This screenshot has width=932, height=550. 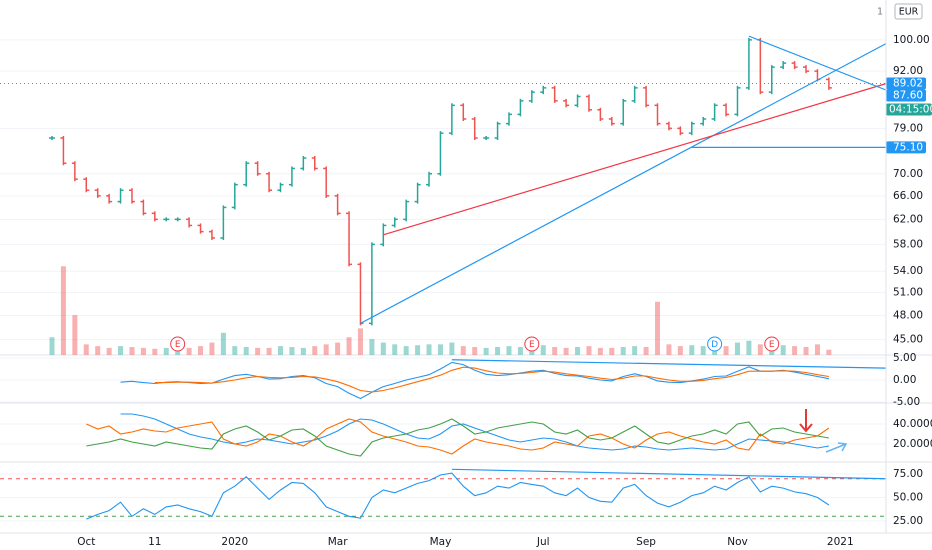 I want to click on y-tick-label: 79.00, so click(x=908, y=128).